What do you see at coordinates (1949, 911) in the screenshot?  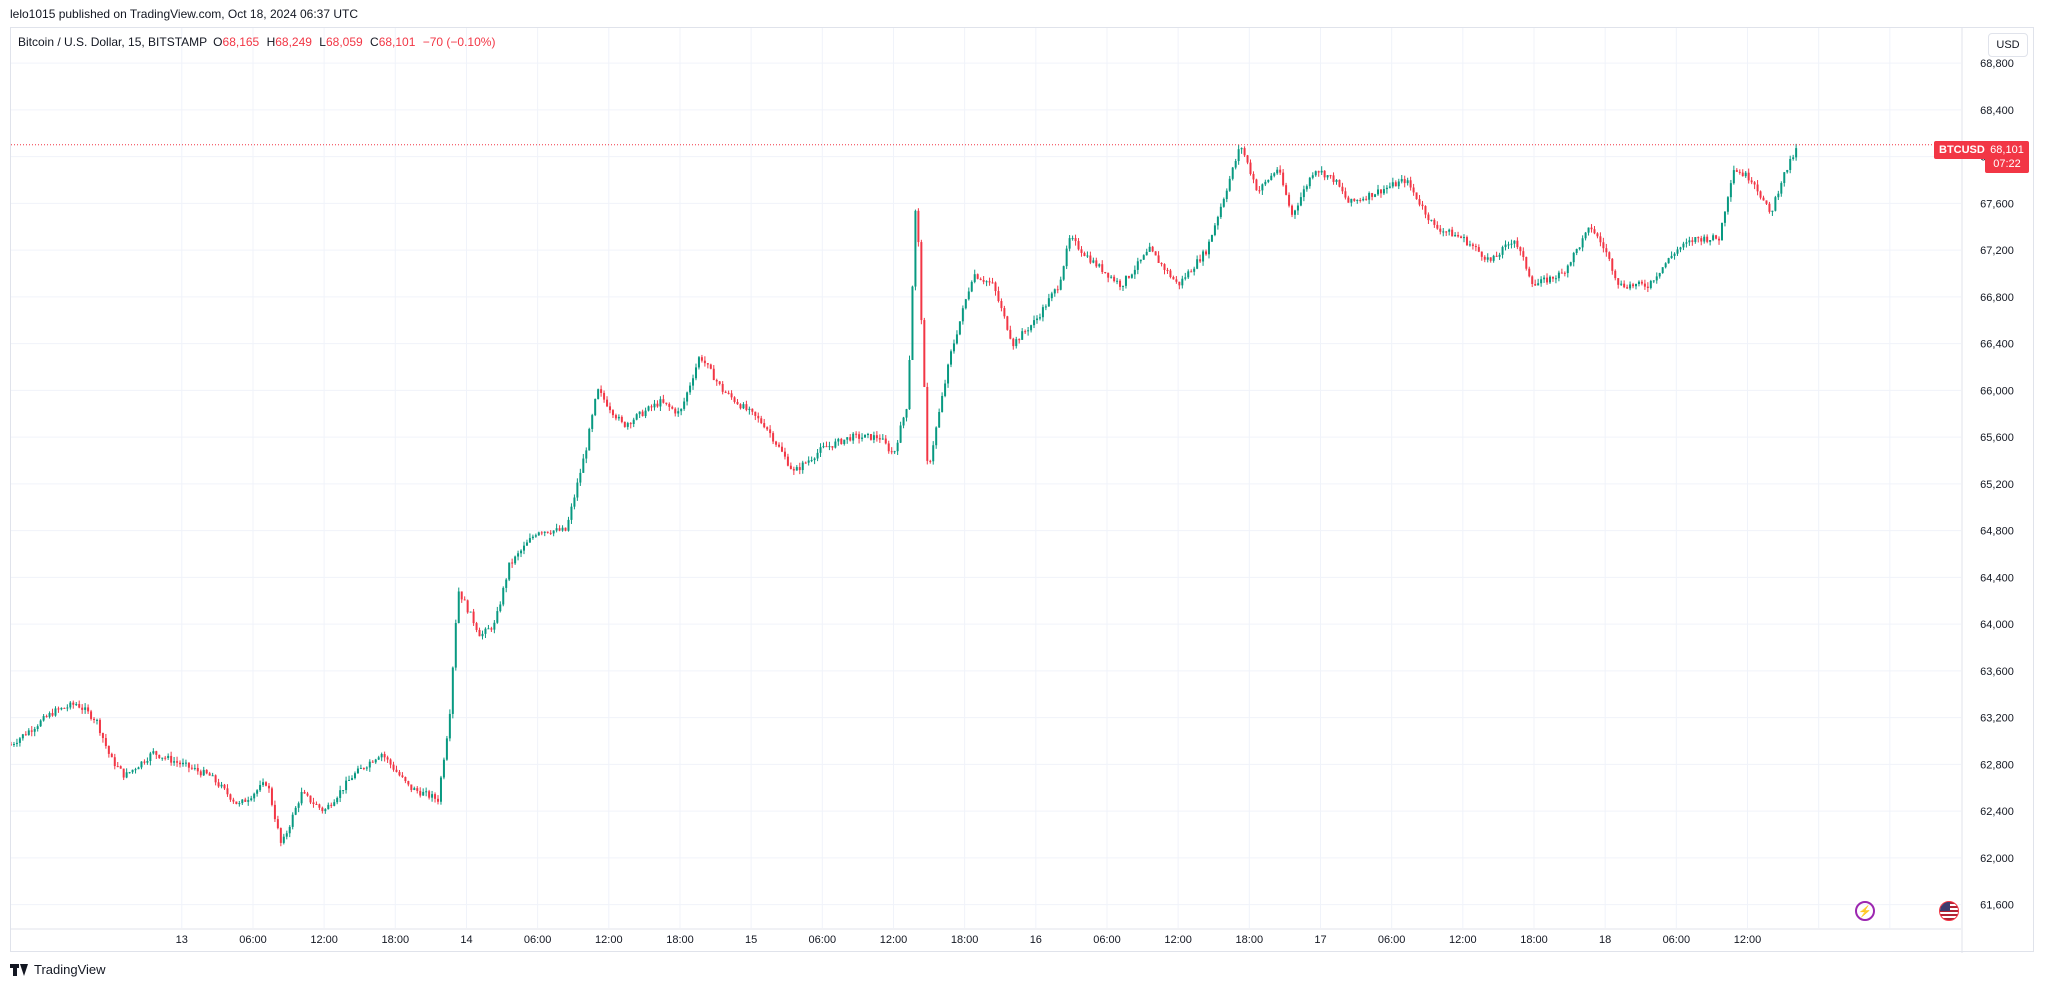 I see `us-flag-icon` at bounding box center [1949, 911].